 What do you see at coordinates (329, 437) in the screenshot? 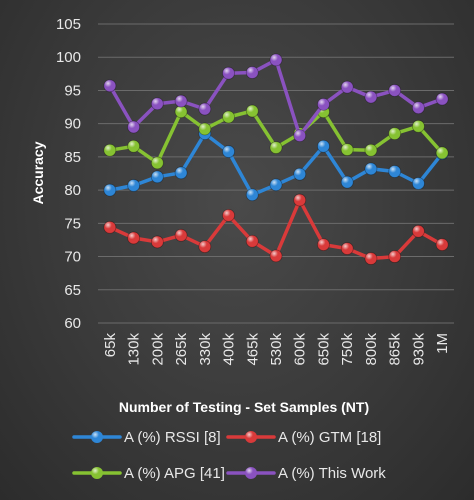
I see `legend-label: A (%) GTM [18]` at bounding box center [329, 437].